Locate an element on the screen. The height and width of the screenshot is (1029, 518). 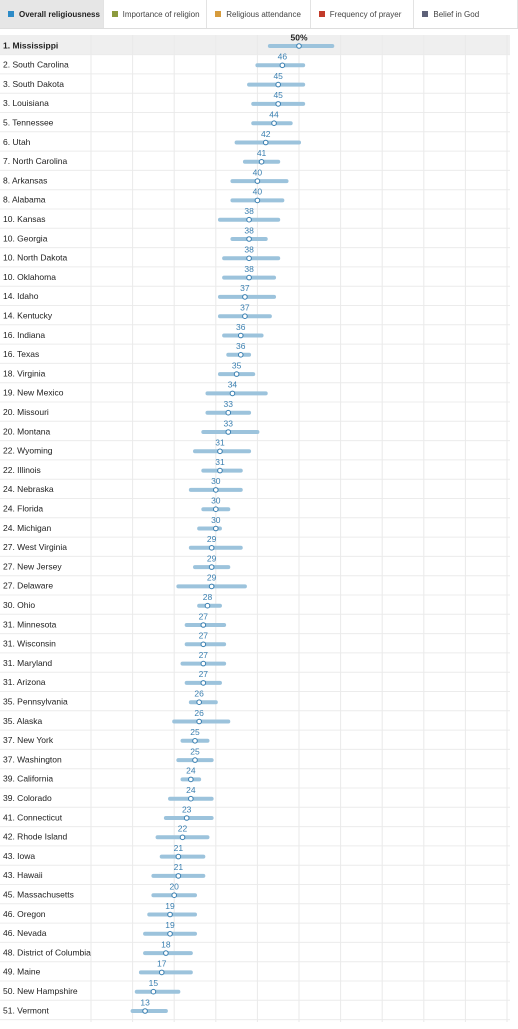
state-label: 6. Utah is located at coordinates (17, 142).